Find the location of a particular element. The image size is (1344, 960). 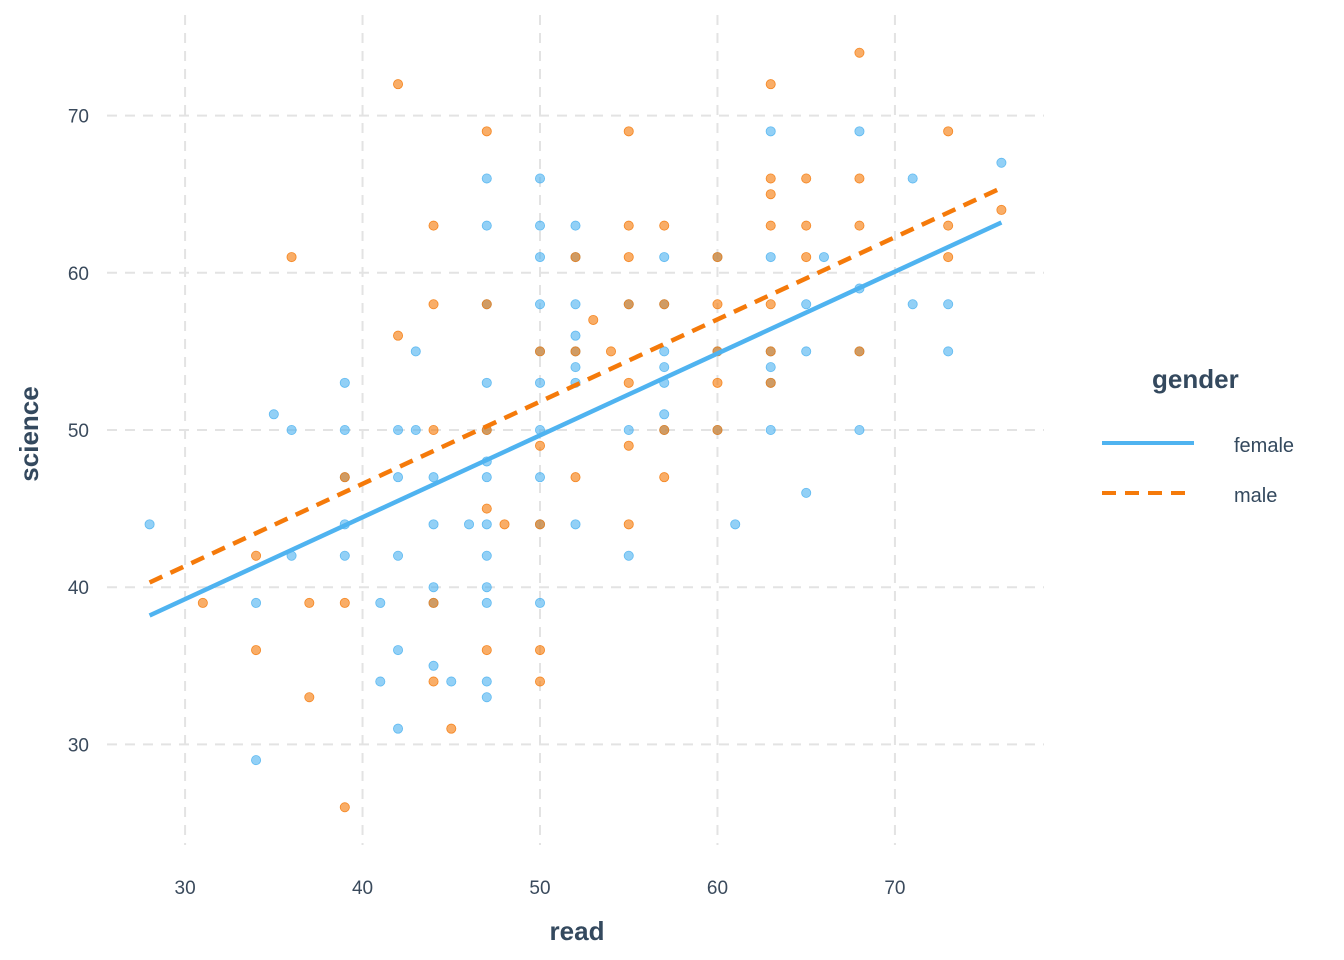

x-axis-title: read is located at coordinates (577, 931).